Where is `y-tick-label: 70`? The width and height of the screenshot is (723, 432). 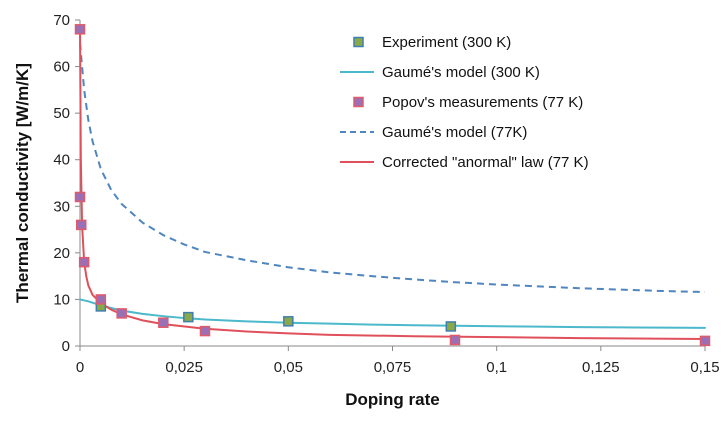 y-tick-label: 70 is located at coordinates (61, 20).